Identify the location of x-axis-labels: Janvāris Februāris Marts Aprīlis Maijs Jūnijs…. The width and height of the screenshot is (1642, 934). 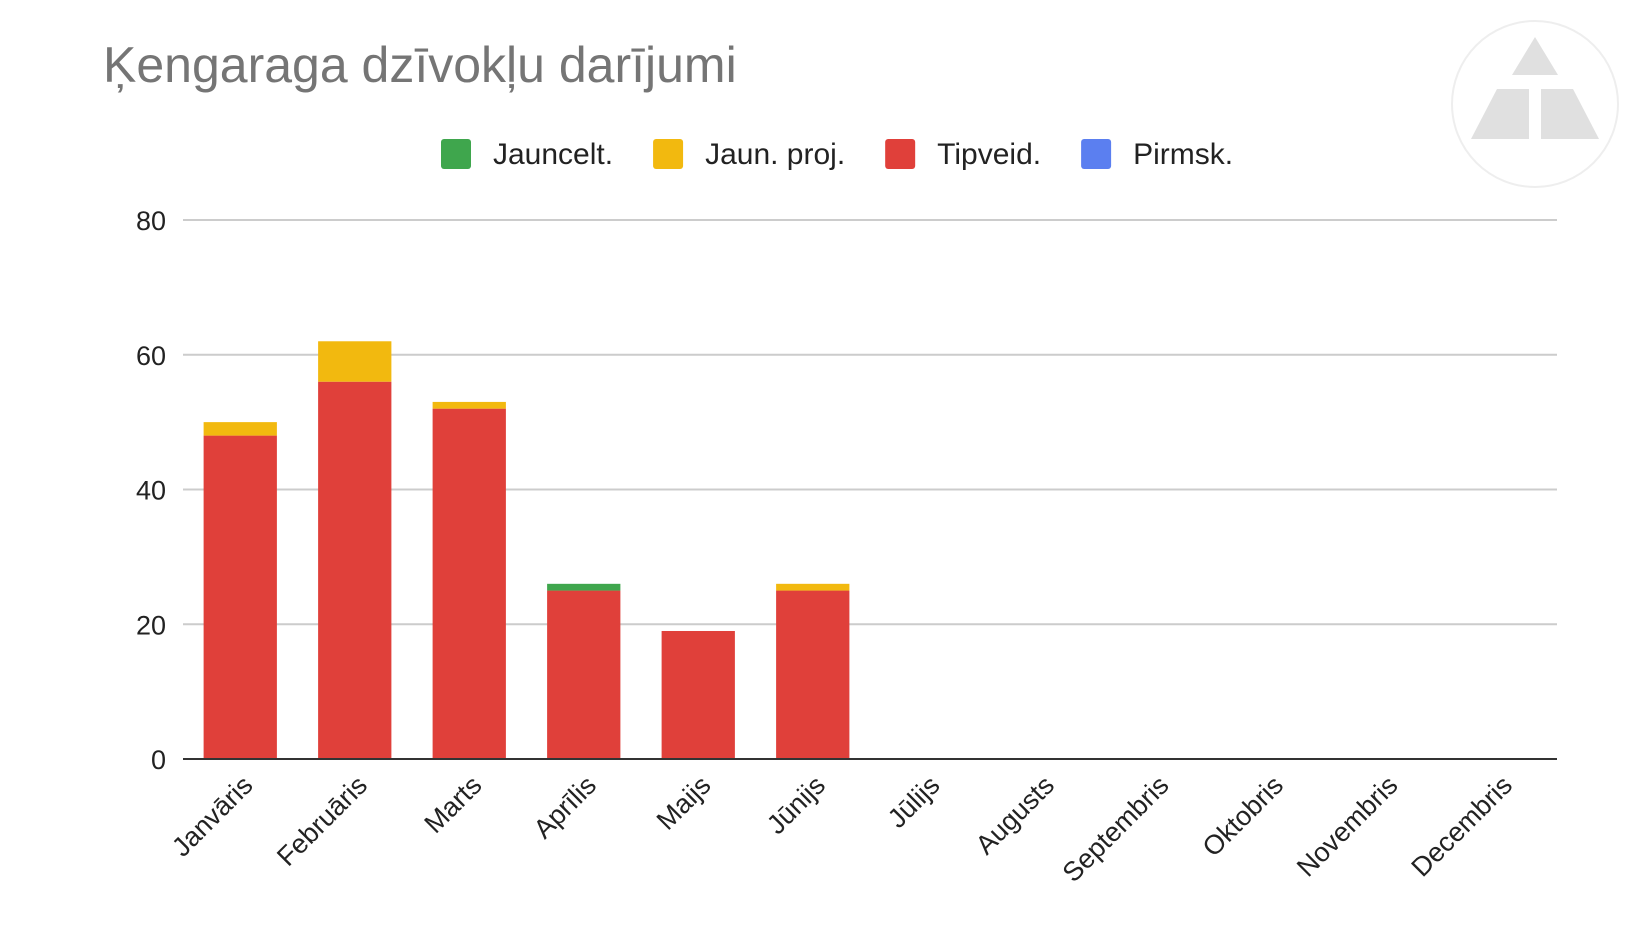
(842, 829).